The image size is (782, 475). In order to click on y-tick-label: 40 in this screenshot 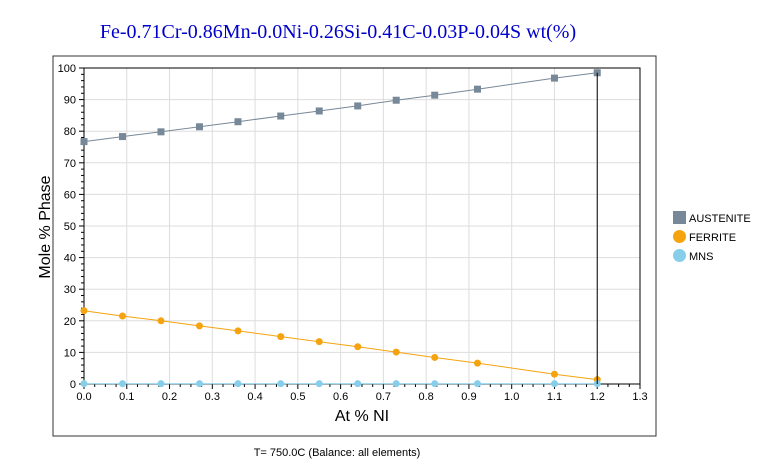, I will do `click(70, 259)`.